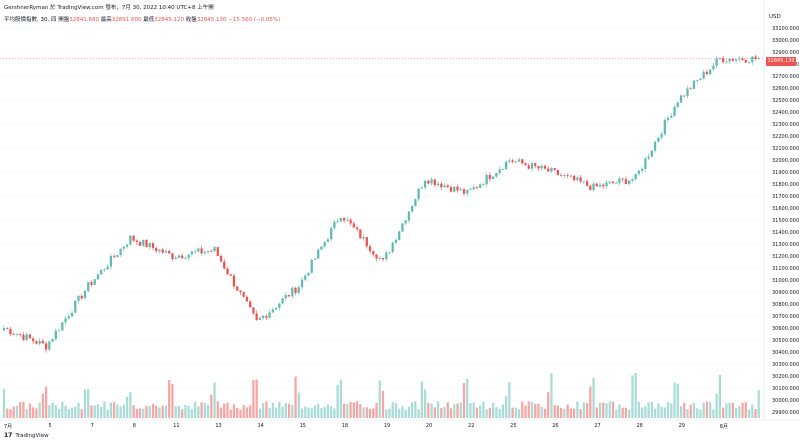 This screenshot has height=442, width=800. What do you see at coordinates (639, 426) in the screenshot?
I see `x-tick-label: 28` at bounding box center [639, 426].